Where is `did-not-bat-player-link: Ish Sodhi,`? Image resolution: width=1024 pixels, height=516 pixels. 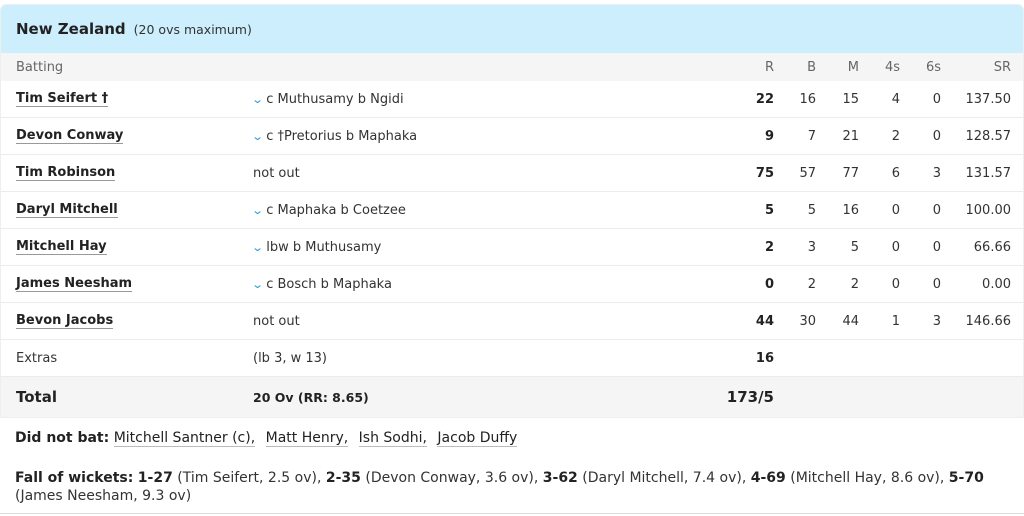
did-not-bat-player-link: Ish Sodhi, is located at coordinates (392, 438).